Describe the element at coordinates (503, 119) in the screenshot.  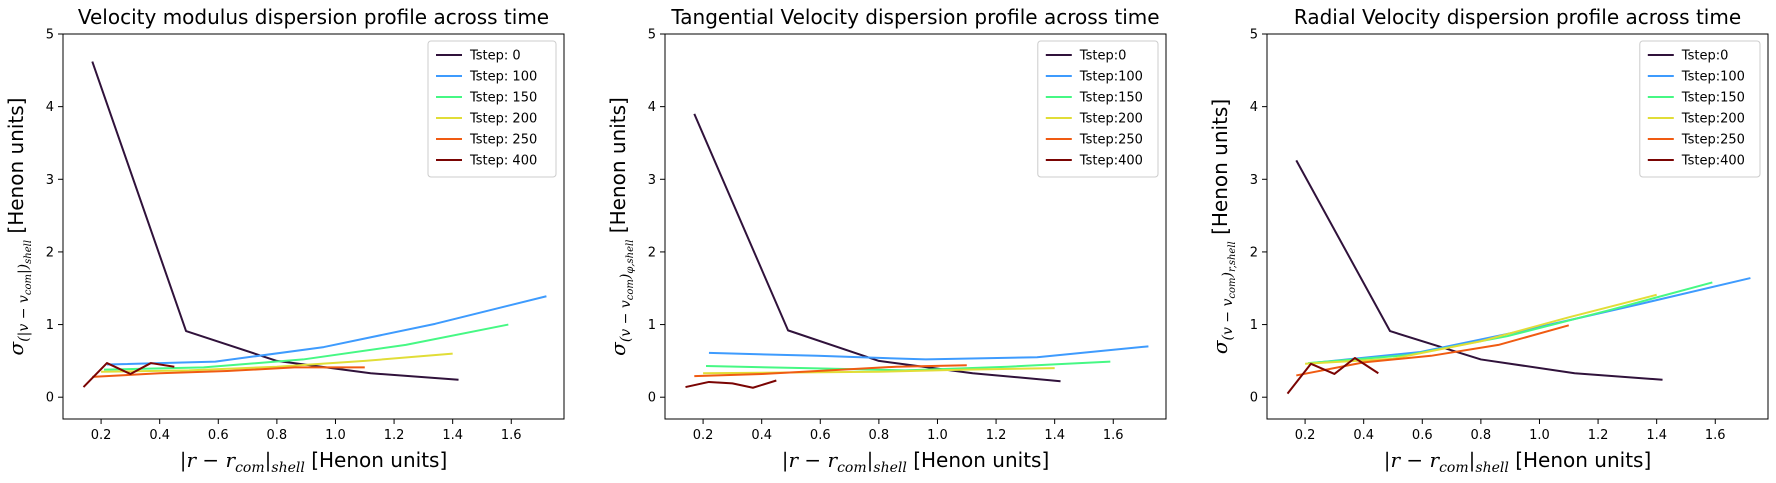
I see `legend-entry-label: Tstep: 200` at that location.